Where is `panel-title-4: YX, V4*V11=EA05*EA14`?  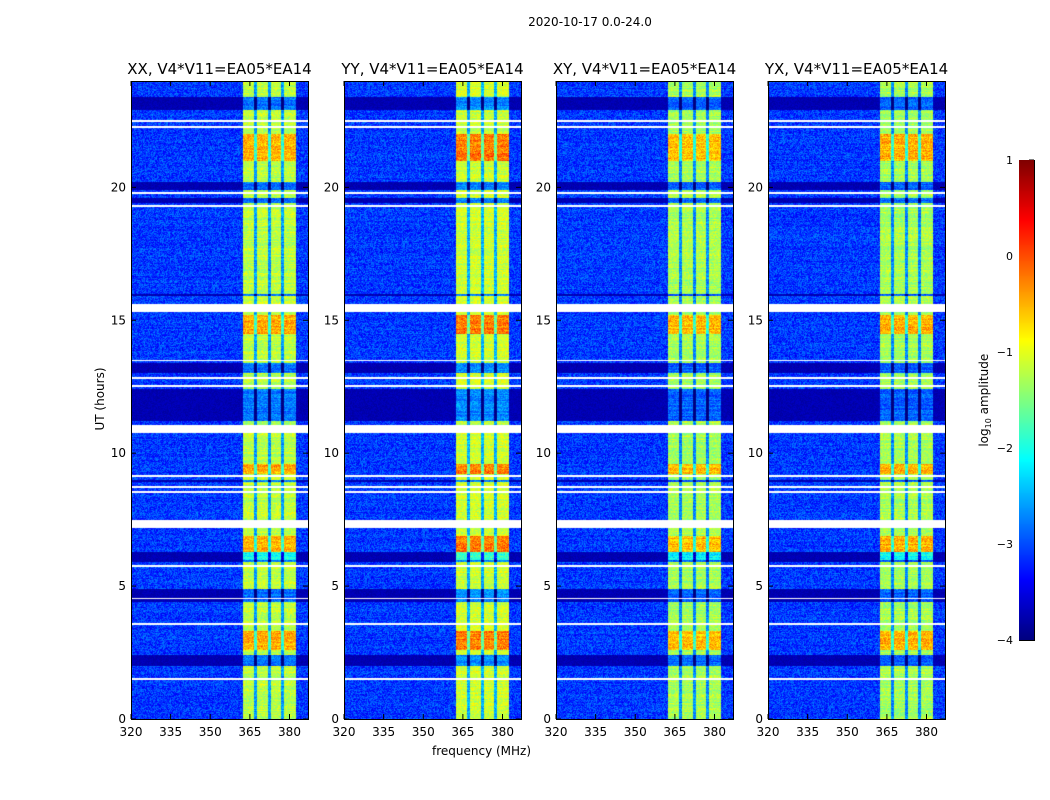 panel-title-4: YX, V4*V11=EA05*EA14 is located at coordinates (856, 69).